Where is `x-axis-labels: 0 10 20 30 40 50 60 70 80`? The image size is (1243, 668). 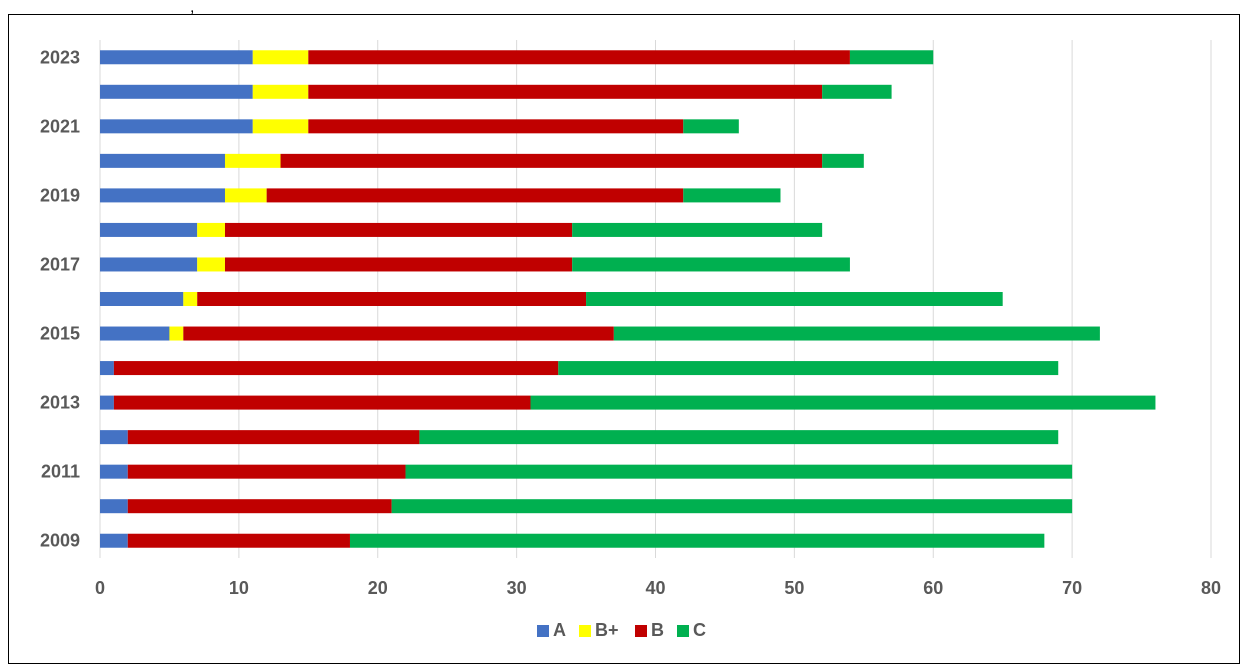
x-axis-labels: 0 10 20 30 40 50 60 70 80 is located at coordinates (658, 588).